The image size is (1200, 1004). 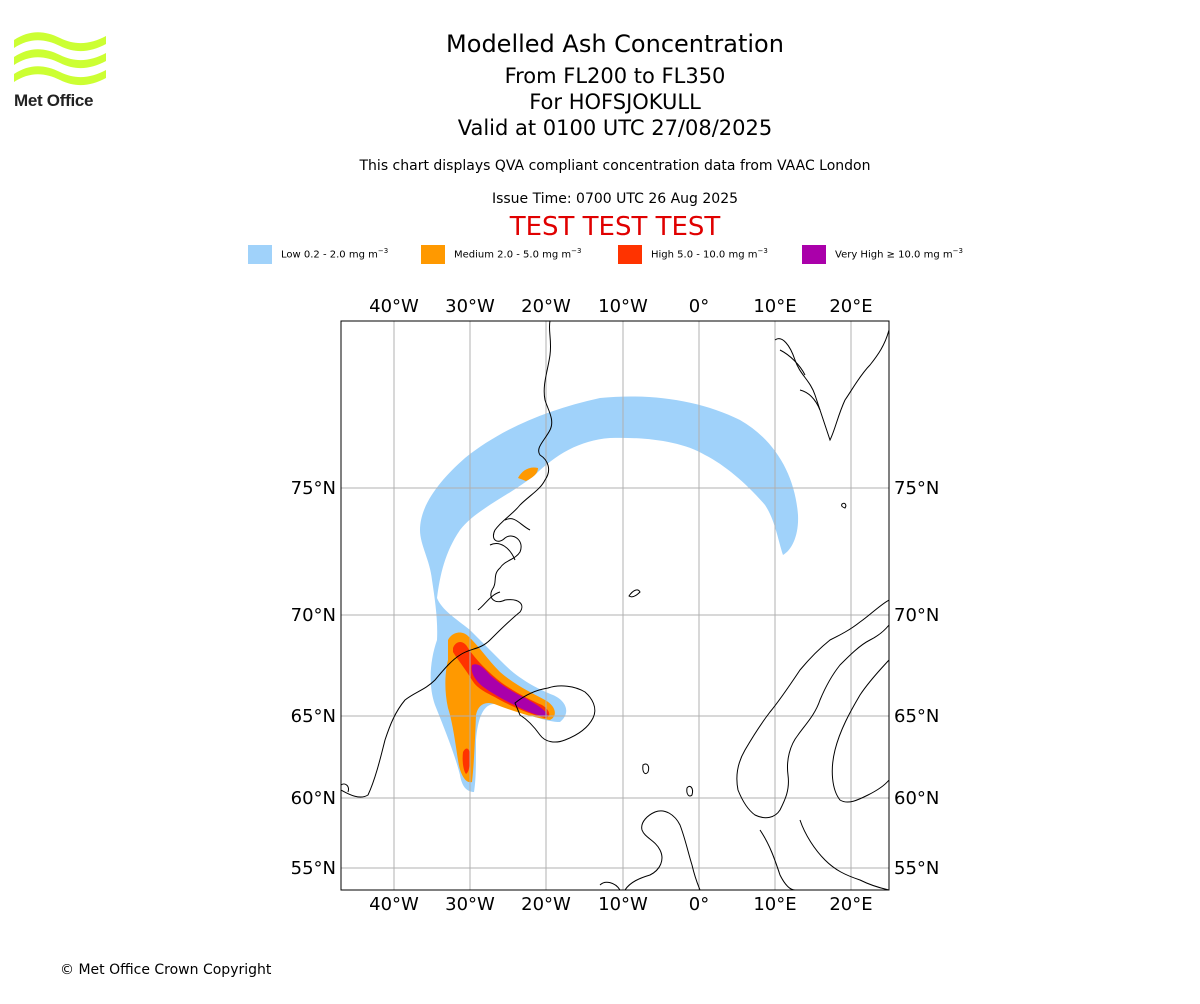 What do you see at coordinates (814, 254) in the screenshot?
I see `legend-swatch-very-high` at bounding box center [814, 254].